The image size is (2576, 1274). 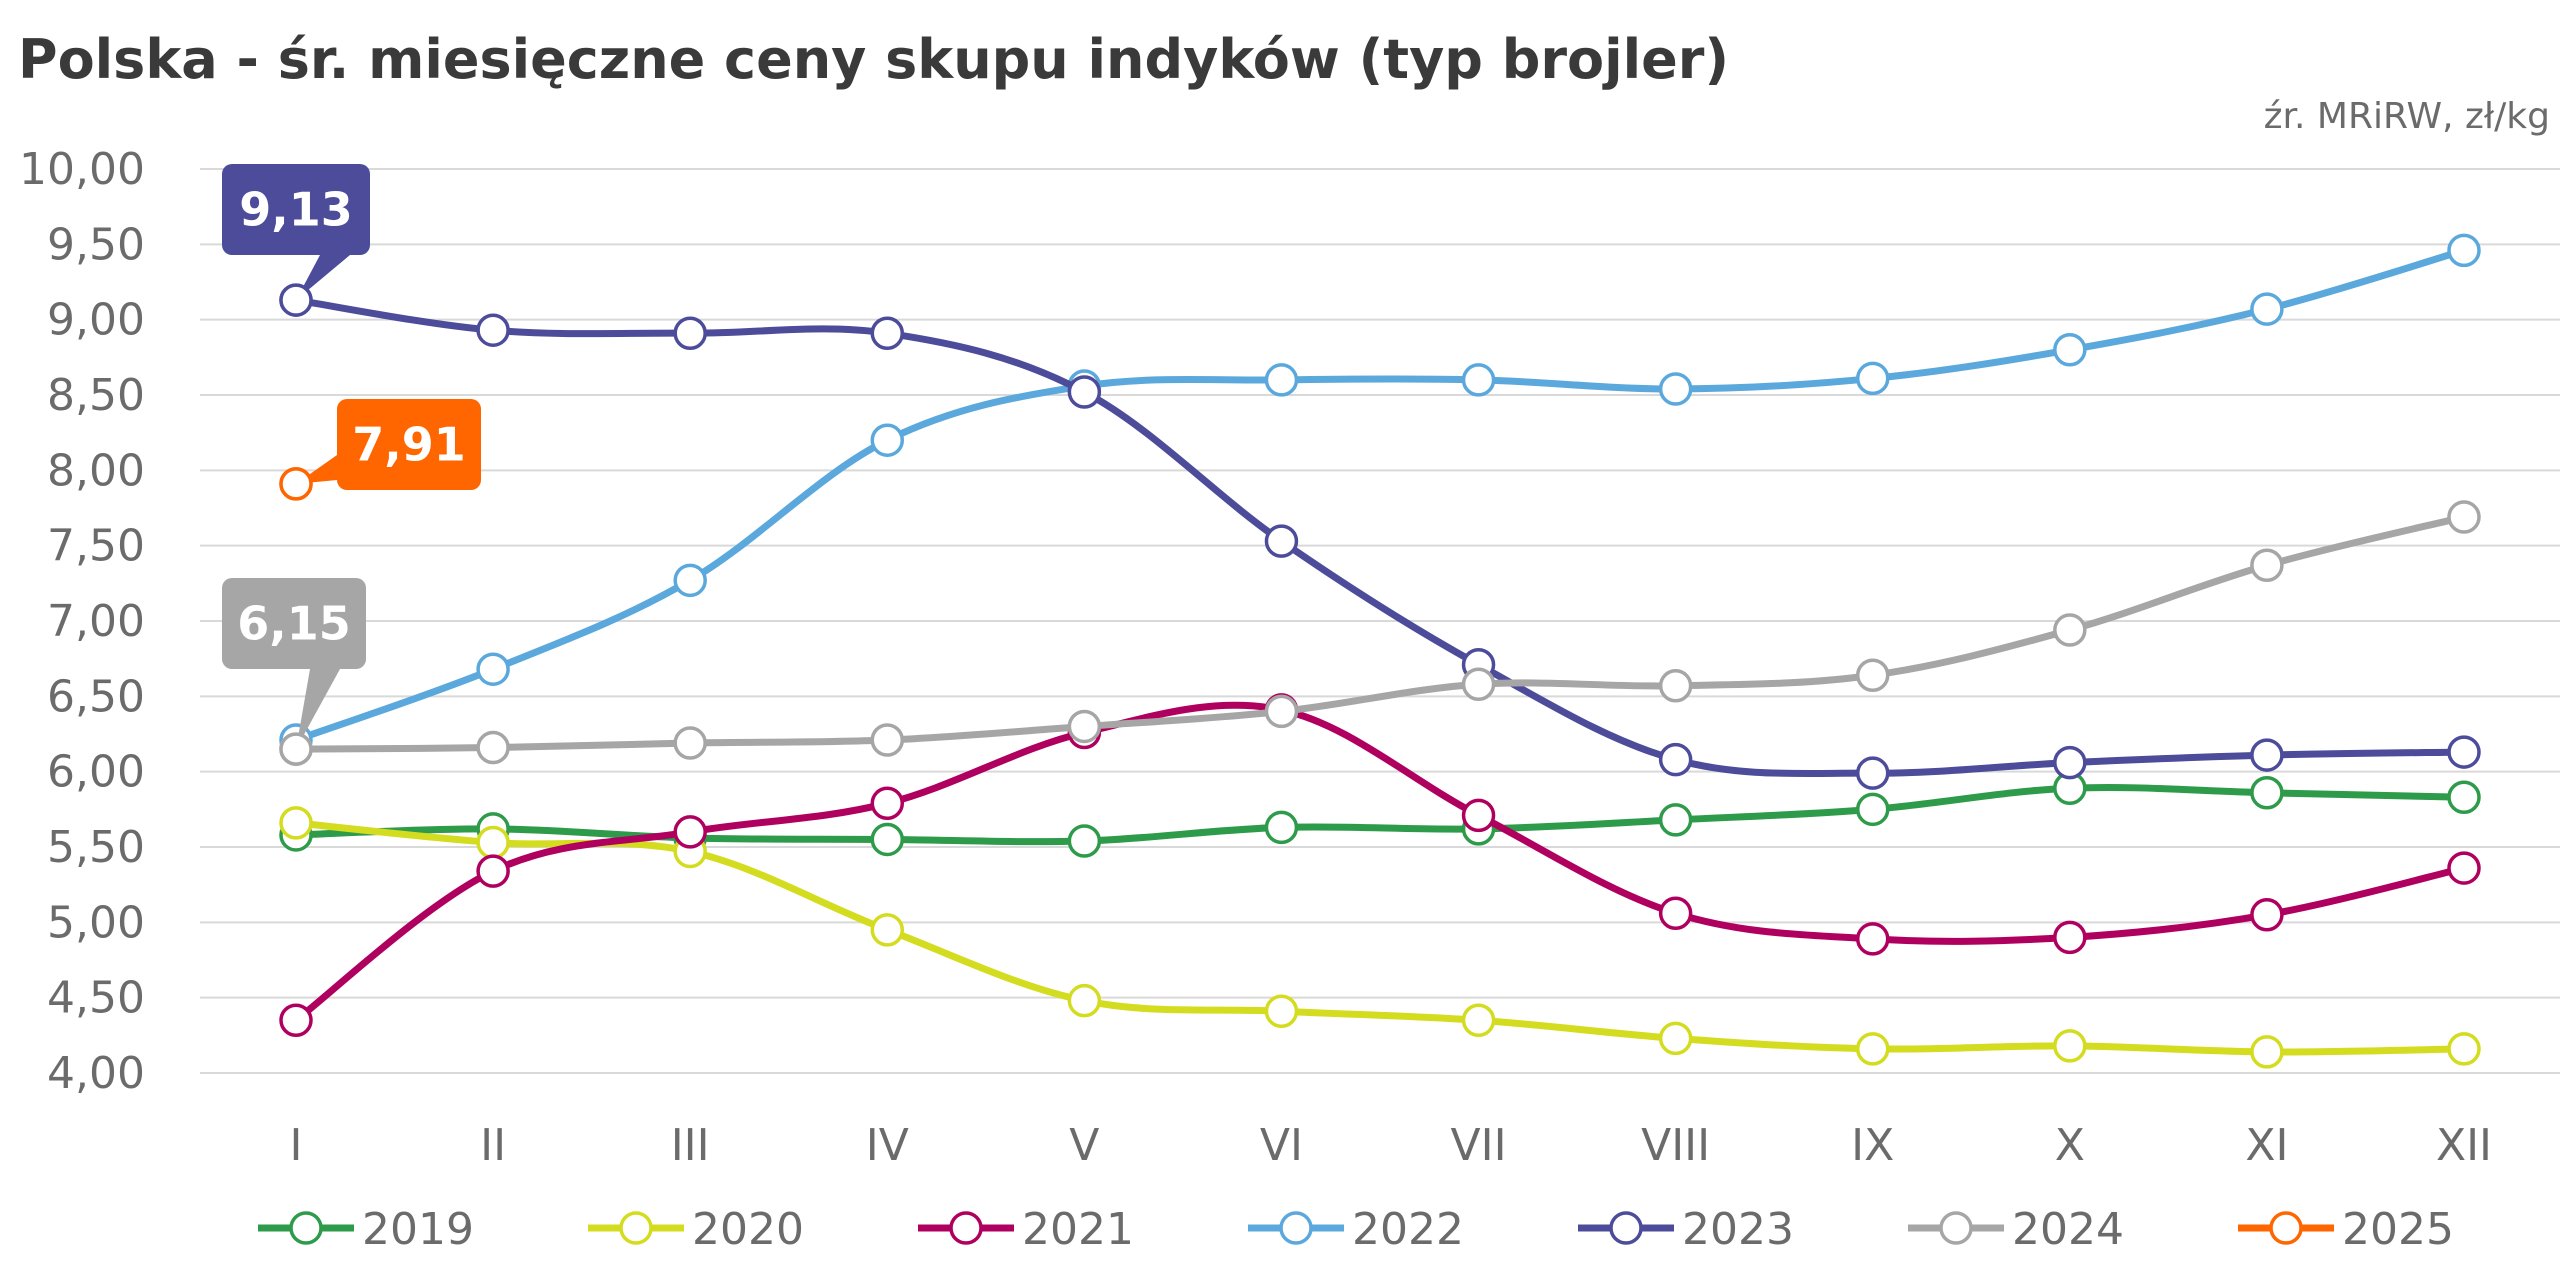 I want to click on point-2023-II, so click(x=493, y=330).